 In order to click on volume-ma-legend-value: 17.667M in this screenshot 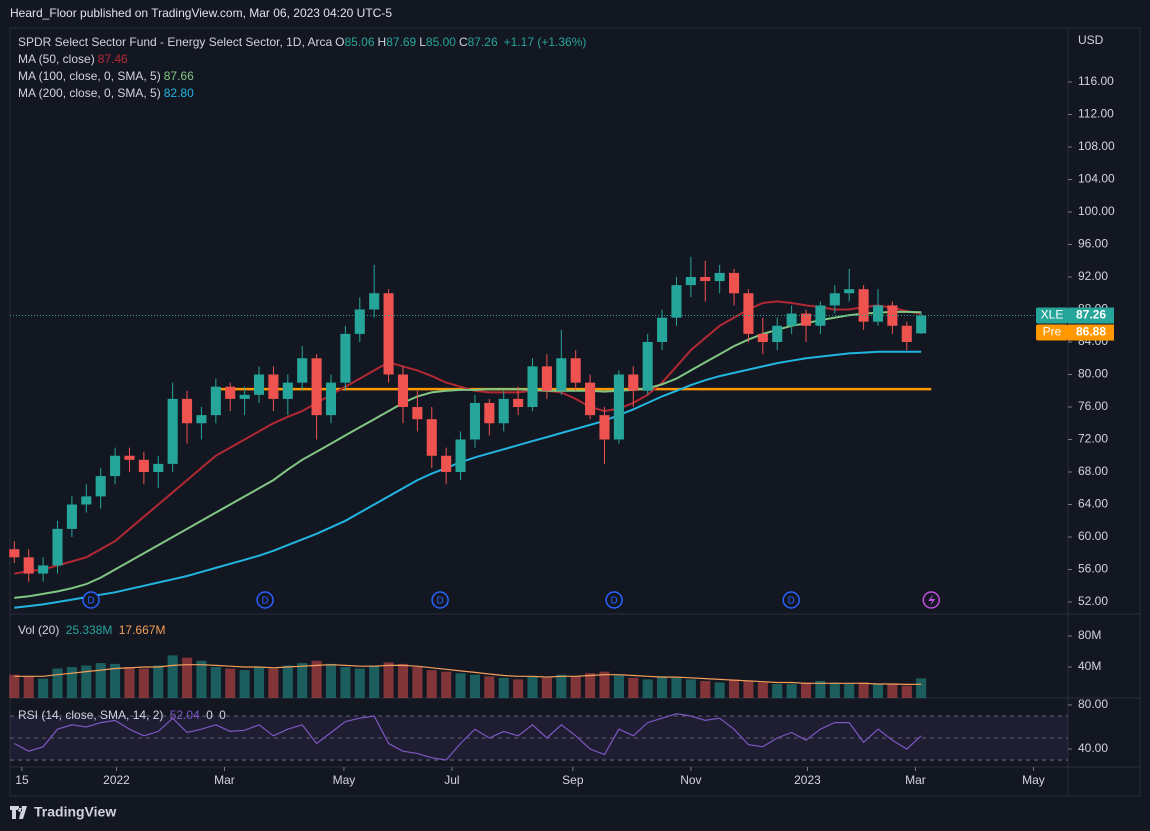, I will do `click(142, 630)`.